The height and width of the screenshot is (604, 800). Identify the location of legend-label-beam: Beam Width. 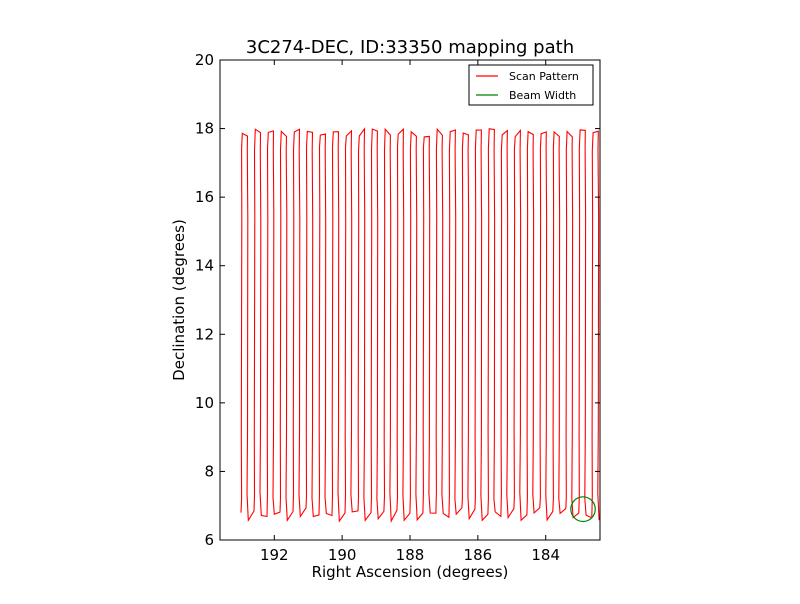
(542, 95).